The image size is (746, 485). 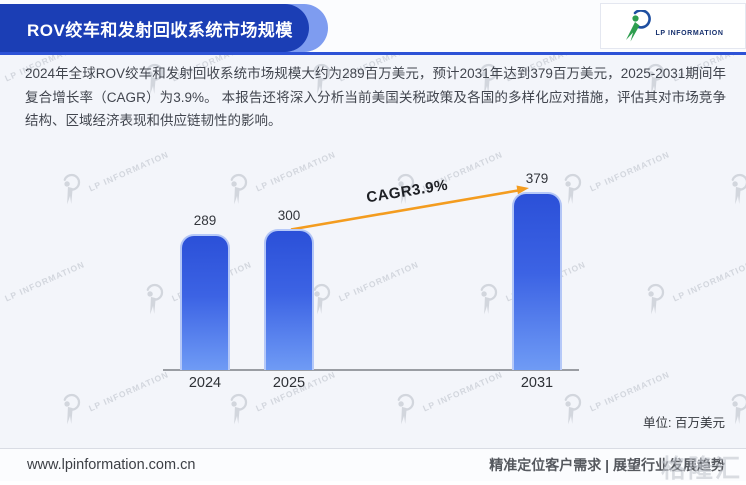 I want to click on header-title-bar: ROV绞车和发射回收系统市场规模, so click(x=154, y=28).